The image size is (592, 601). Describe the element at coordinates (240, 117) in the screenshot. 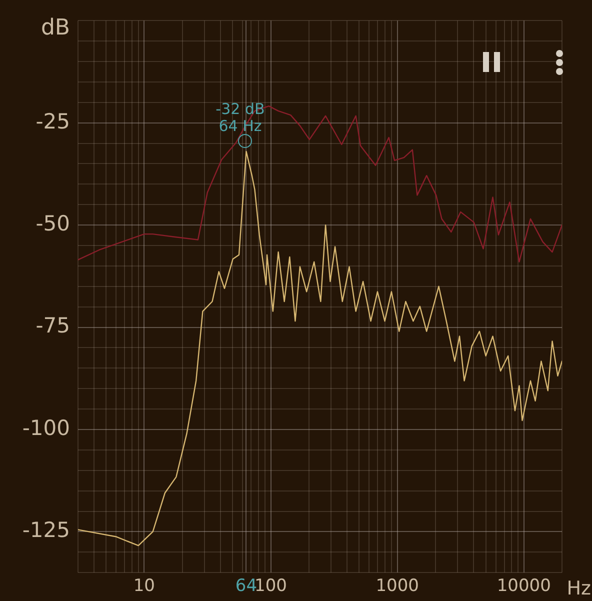

I see `annotation: -32 dB 64 Hz` at that location.